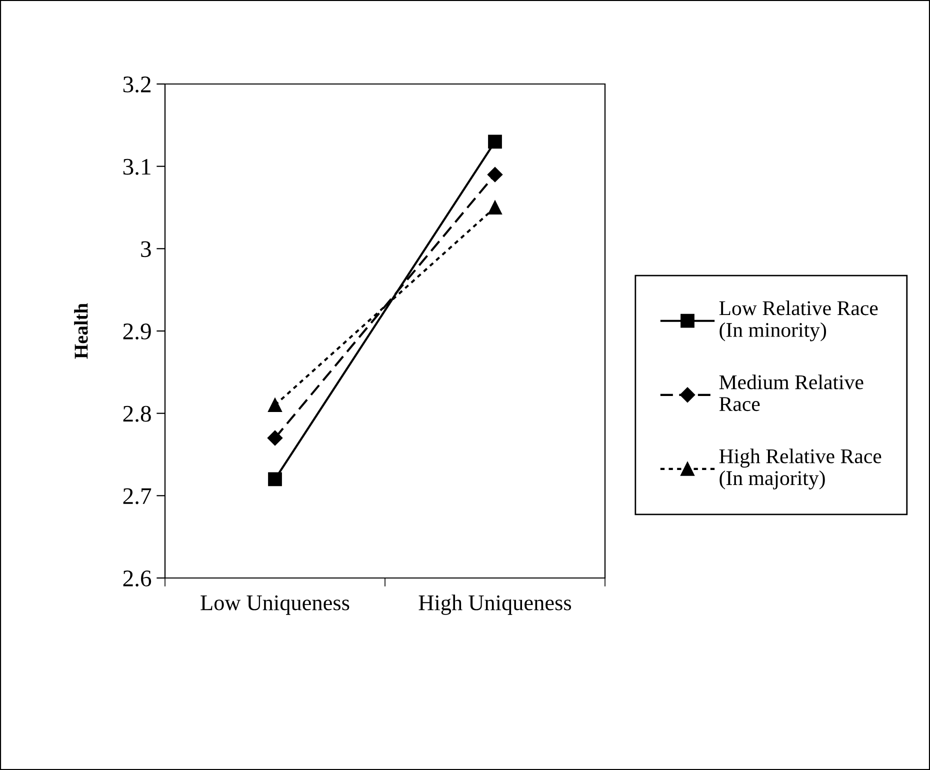  Describe the element at coordinates (137, 496) in the screenshot. I see `y-tick-label: 2.7` at that location.